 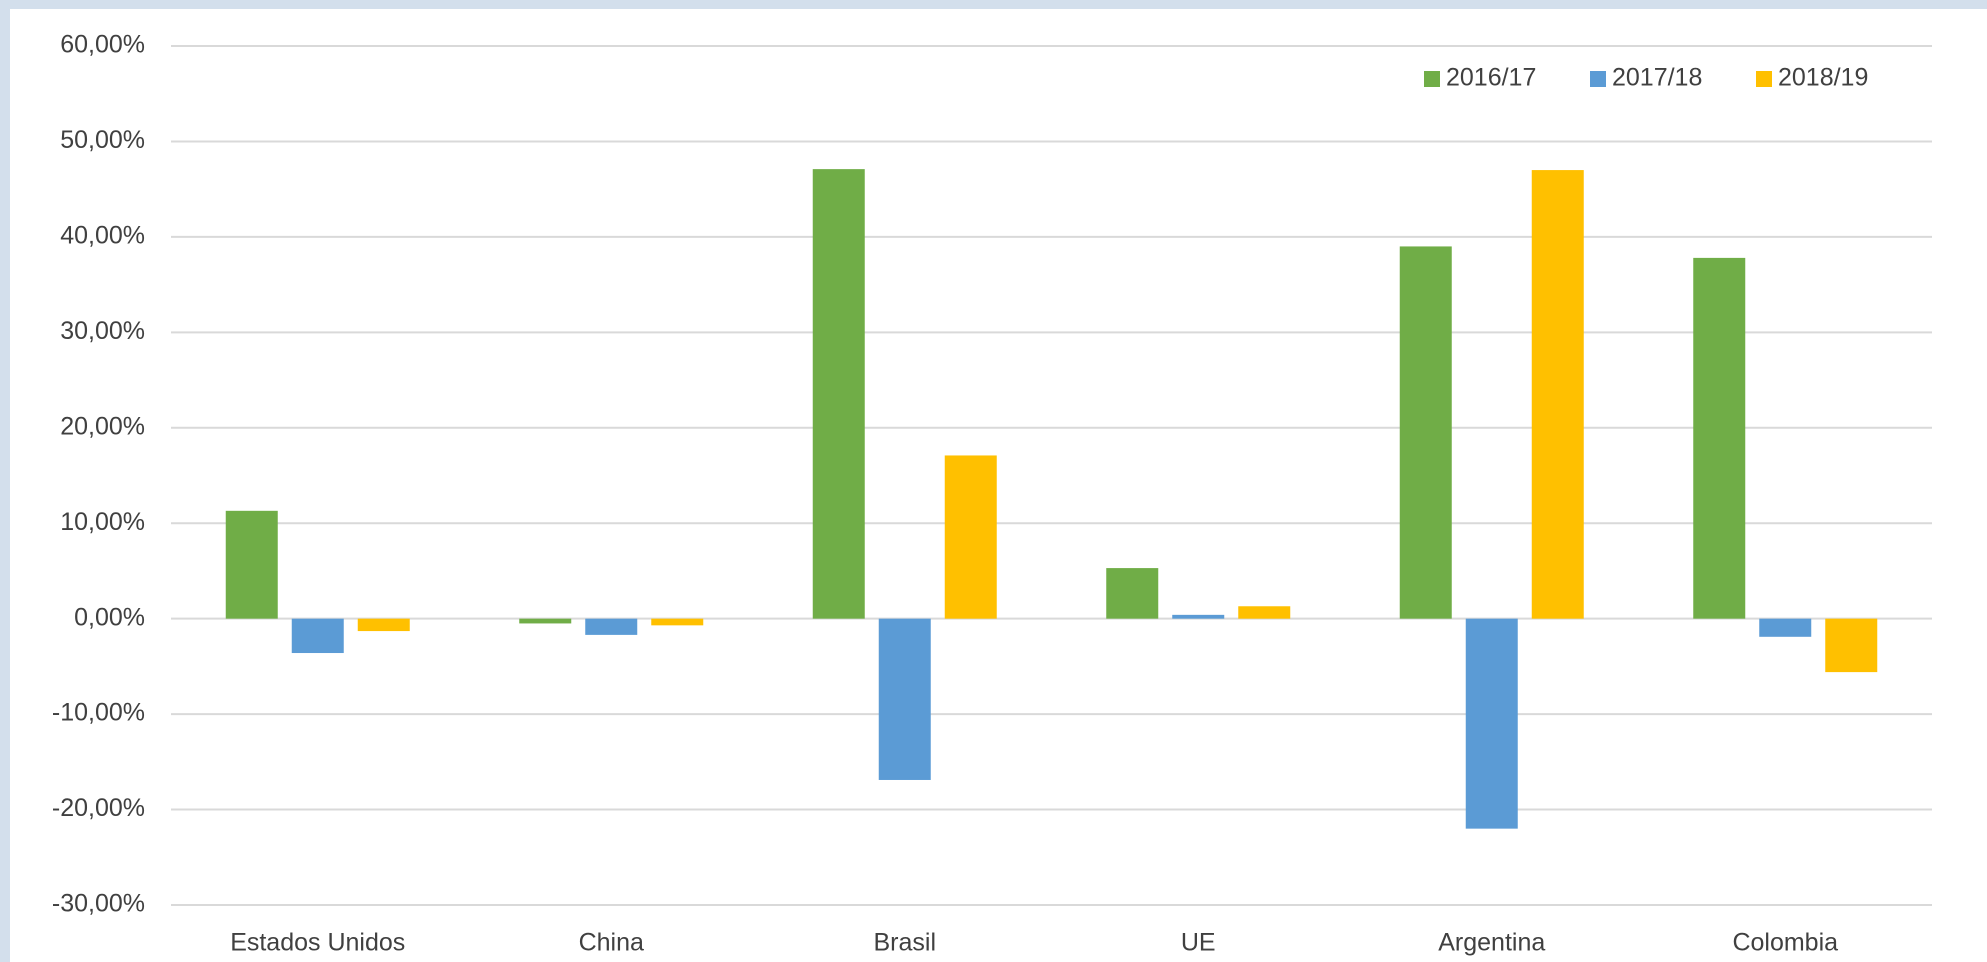 I want to click on y-tick-label: 0,00%, so click(x=109, y=617).